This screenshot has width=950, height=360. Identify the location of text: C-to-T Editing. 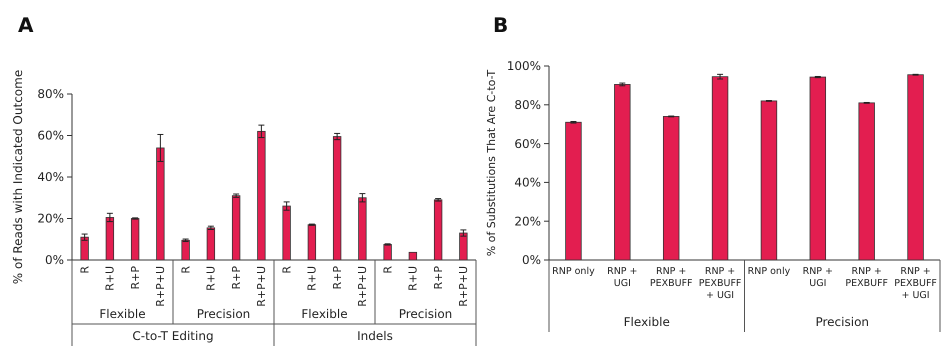
(173, 336).